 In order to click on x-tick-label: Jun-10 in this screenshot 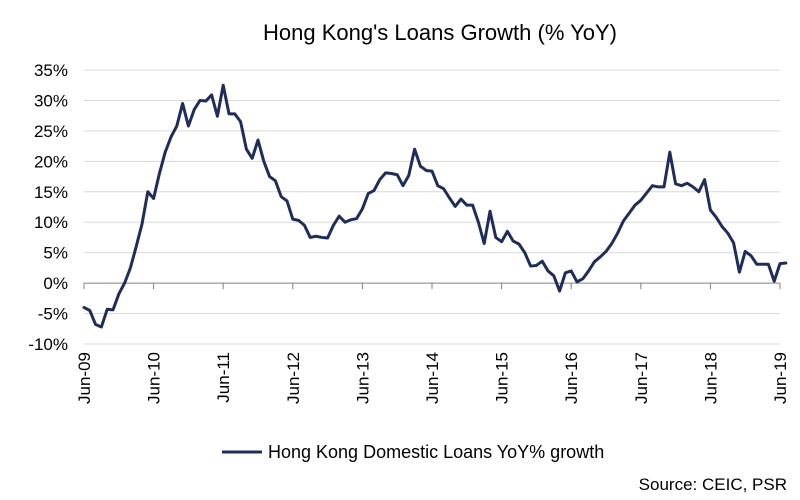, I will do `click(154, 378)`.